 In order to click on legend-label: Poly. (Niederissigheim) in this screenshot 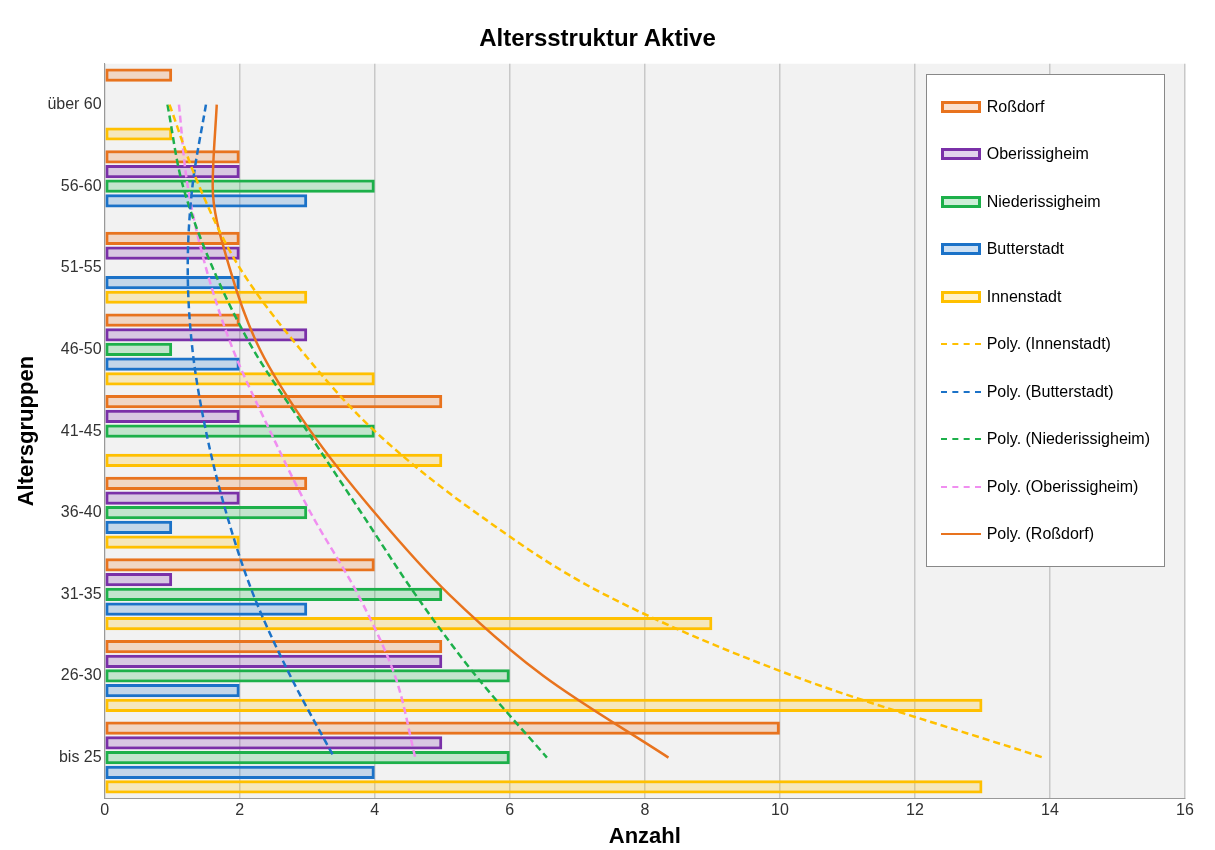, I will do `click(1068, 439)`.